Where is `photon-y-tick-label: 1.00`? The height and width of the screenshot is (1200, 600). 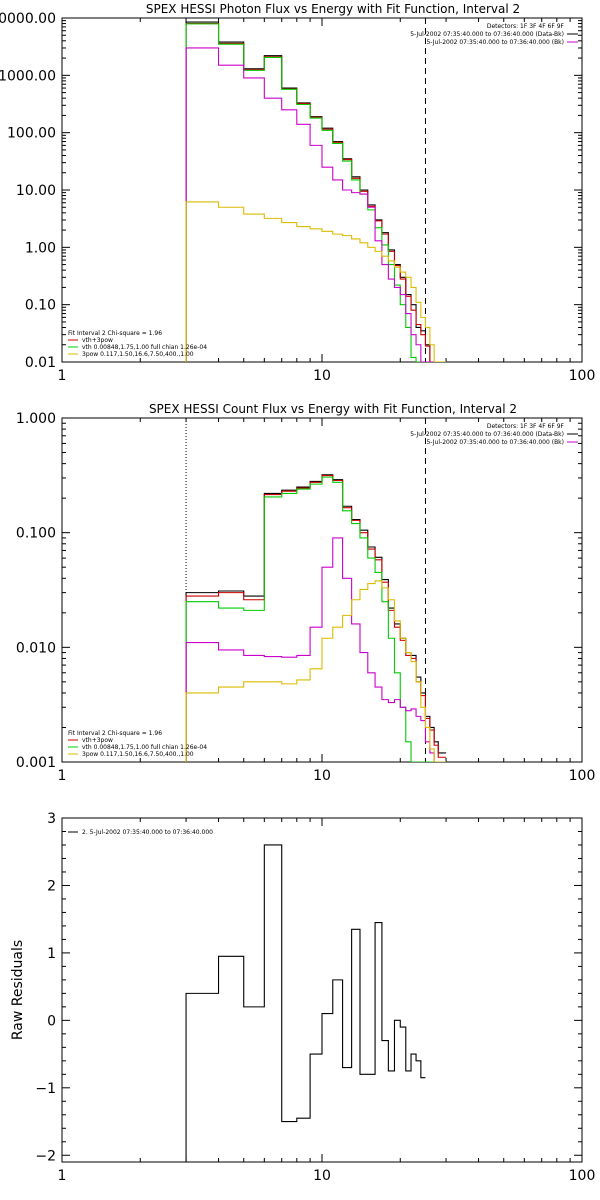 photon-y-tick-label: 1.00 is located at coordinates (40, 248).